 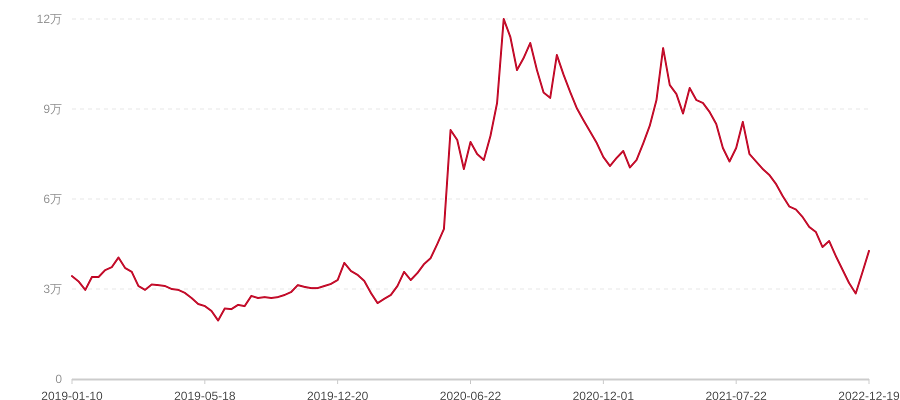 What do you see at coordinates (52, 199) in the screenshot?
I see `y-tick-label: 6万` at bounding box center [52, 199].